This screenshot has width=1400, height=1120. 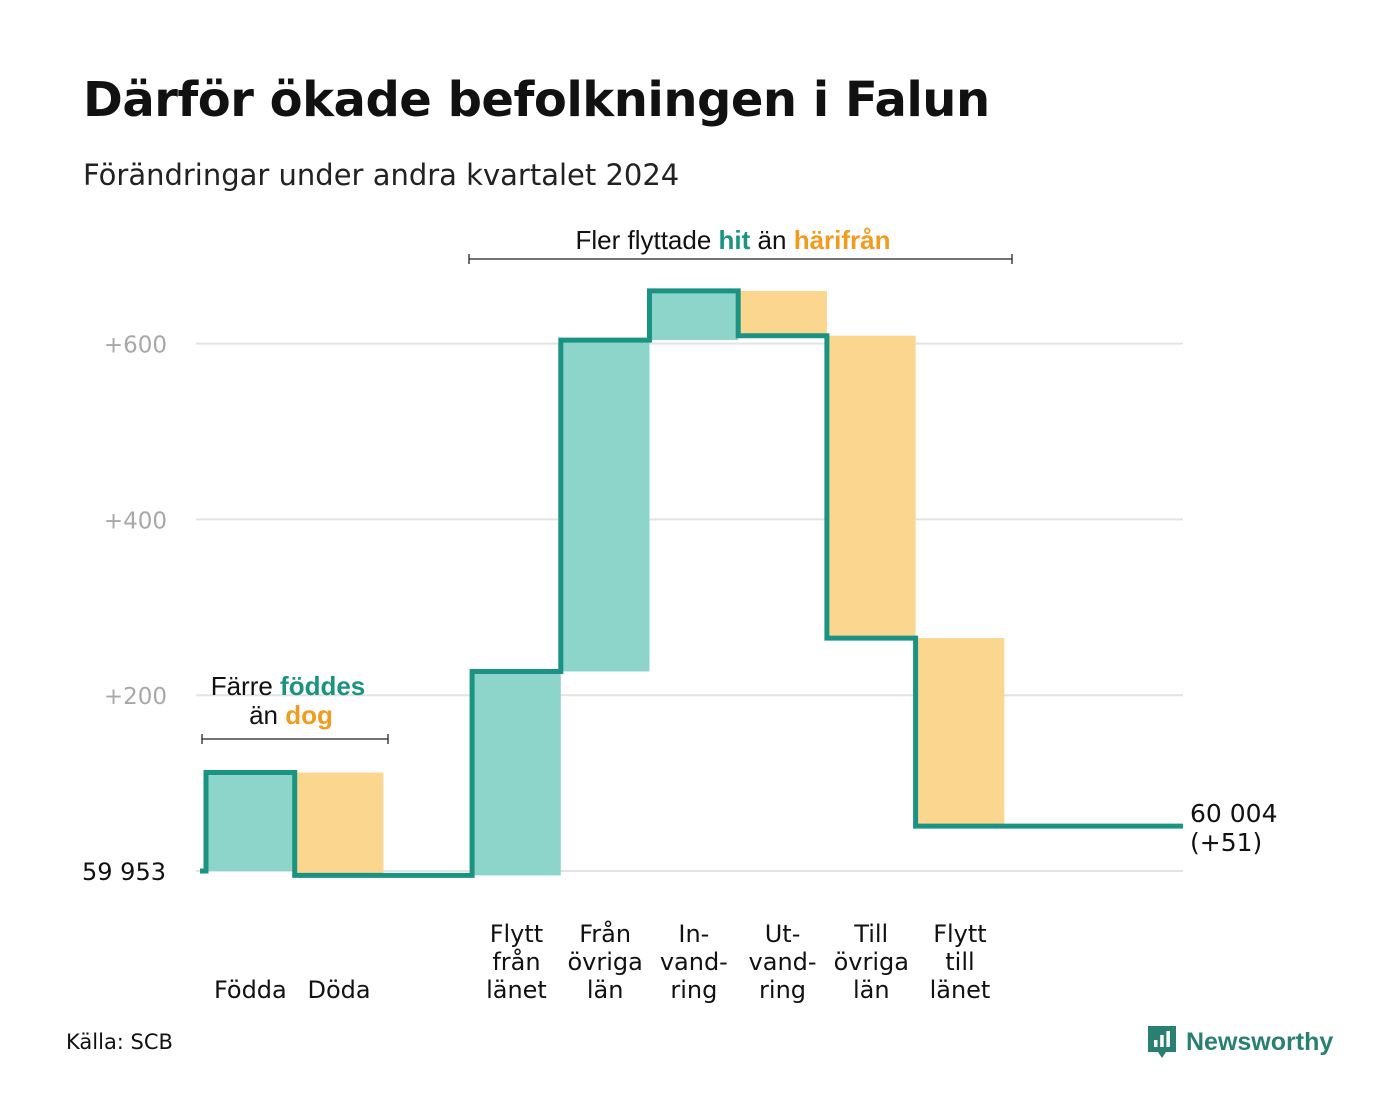 What do you see at coordinates (693, 934) in the screenshot?
I see `x-category-label: In-` at bounding box center [693, 934].